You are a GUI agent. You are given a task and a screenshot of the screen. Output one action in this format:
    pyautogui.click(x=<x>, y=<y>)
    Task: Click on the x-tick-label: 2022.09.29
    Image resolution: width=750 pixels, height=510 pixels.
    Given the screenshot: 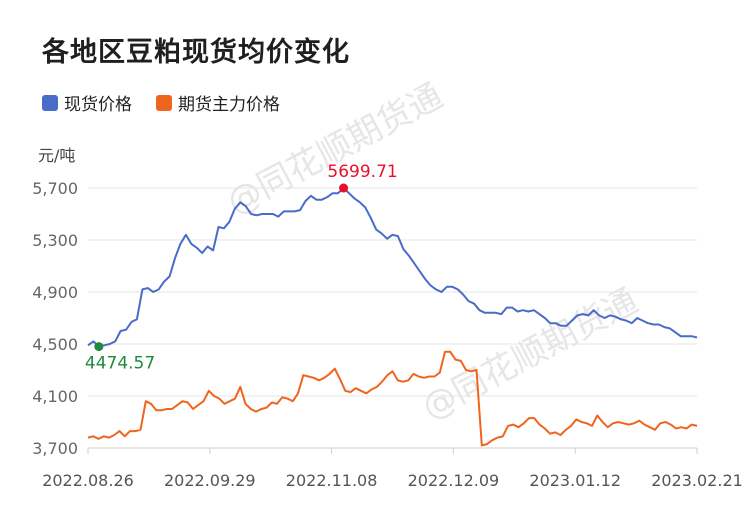 What is the action you would take?
    pyautogui.click(x=210, y=480)
    